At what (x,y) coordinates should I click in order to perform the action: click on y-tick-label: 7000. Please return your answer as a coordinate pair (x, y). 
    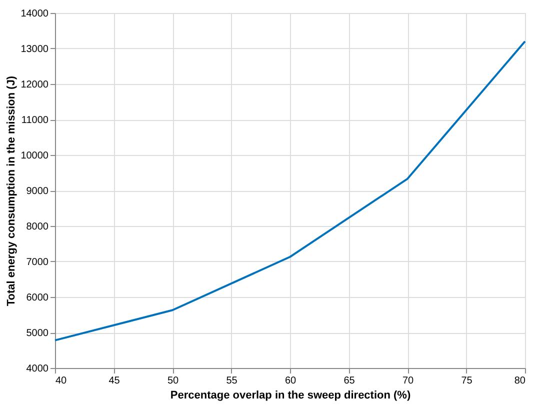
    Looking at the image, I should click on (37, 262).